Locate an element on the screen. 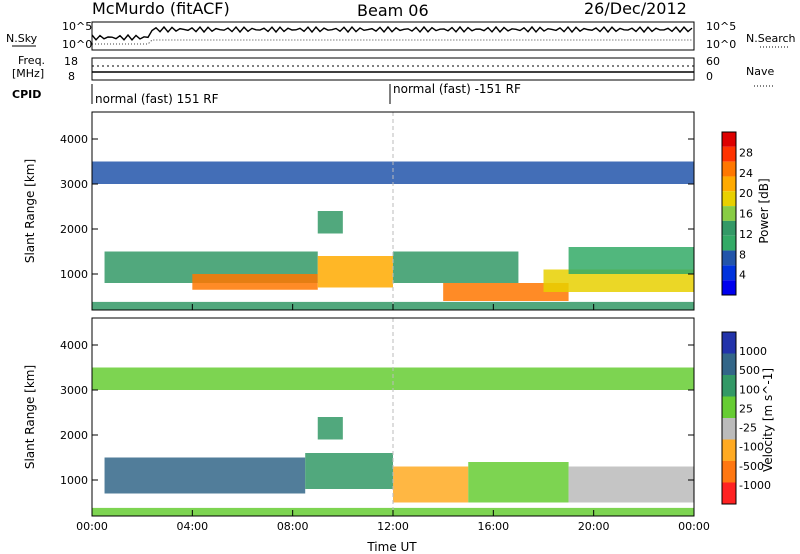  x-tick-label: 04:00 is located at coordinates (192, 526).